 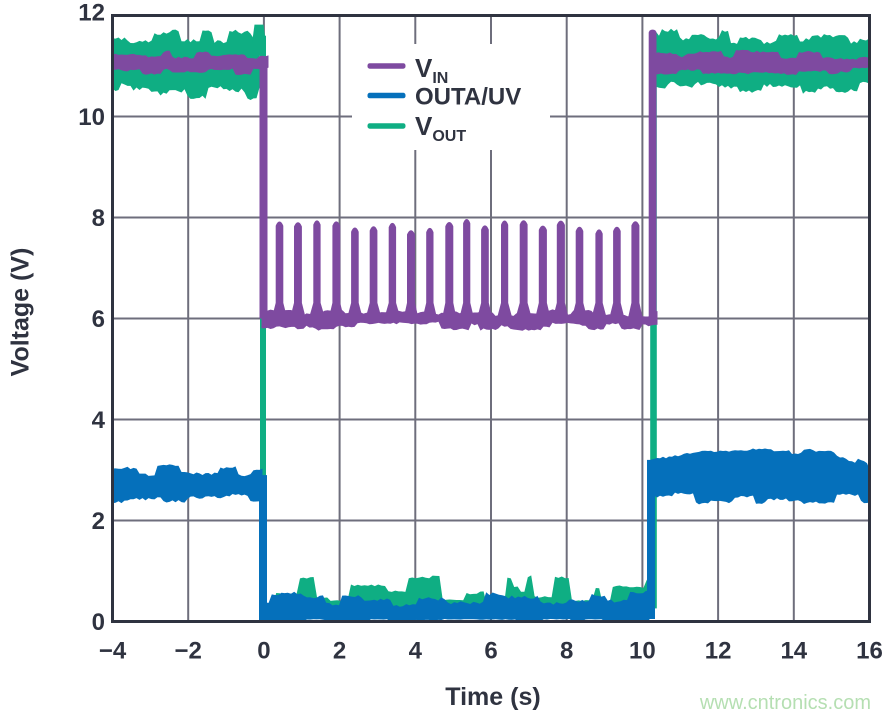 What do you see at coordinates (188, 651) in the screenshot?
I see `svg-text: −2` at bounding box center [188, 651].